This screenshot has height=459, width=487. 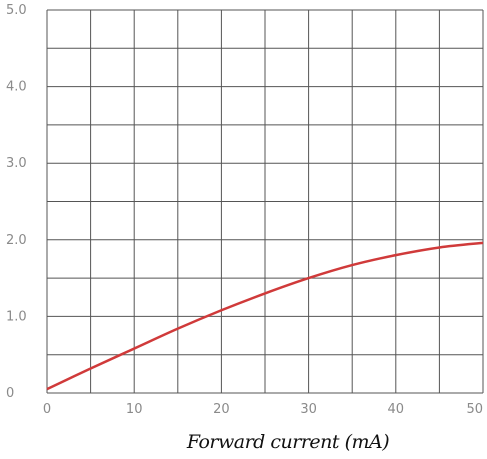 What do you see at coordinates (134, 409) in the screenshot?
I see `x-tick-label: 10` at bounding box center [134, 409].